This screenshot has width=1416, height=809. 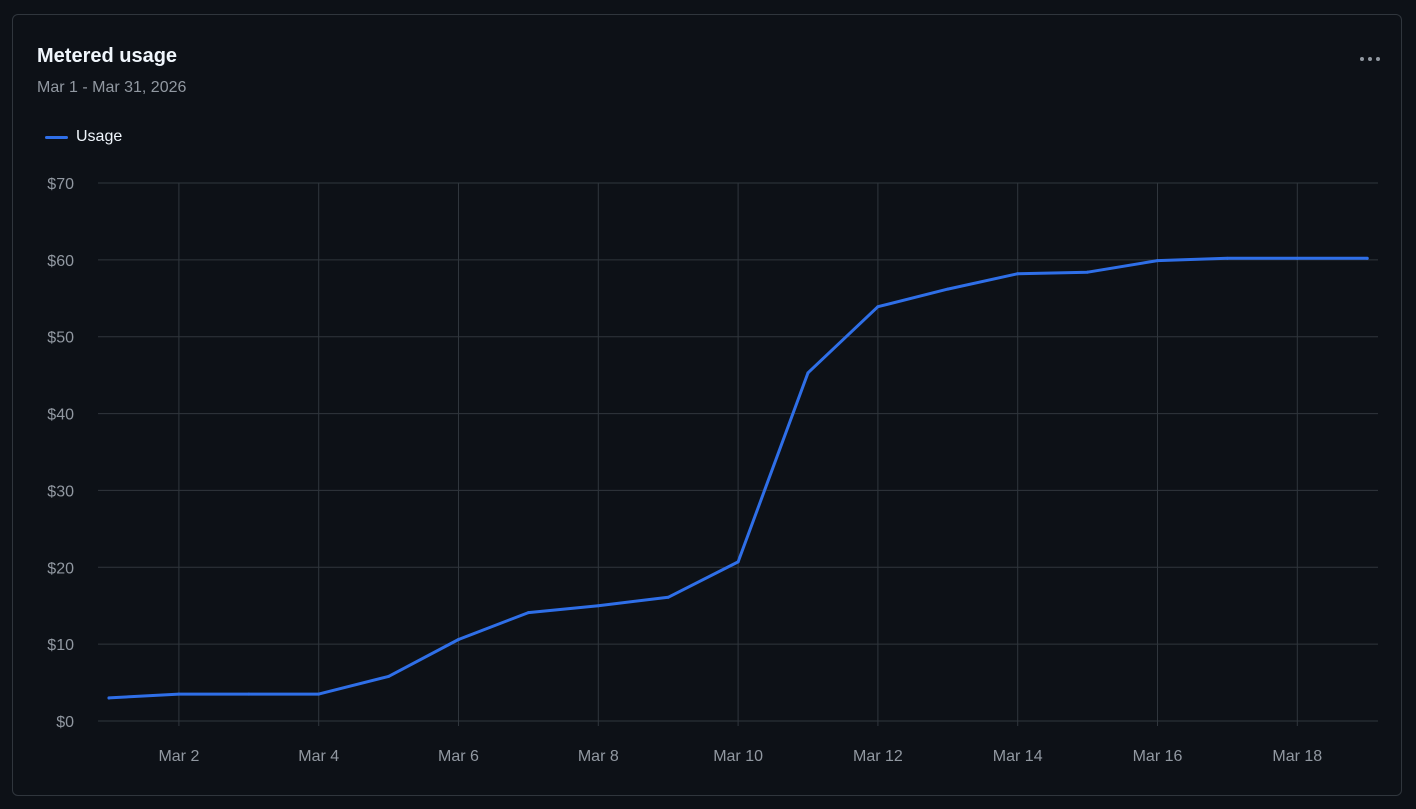 What do you see at coordinates (112, 87) in the screenshot?
I see `date-range: Mar 1 - Mar 31, 2026` at bounding box center [112, 87].